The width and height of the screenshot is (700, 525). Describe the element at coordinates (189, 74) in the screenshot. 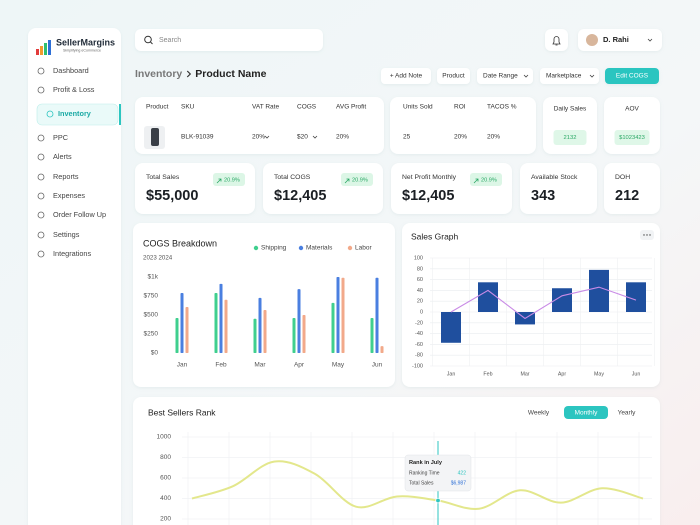

I see `breadcrumb-separator` at that location.